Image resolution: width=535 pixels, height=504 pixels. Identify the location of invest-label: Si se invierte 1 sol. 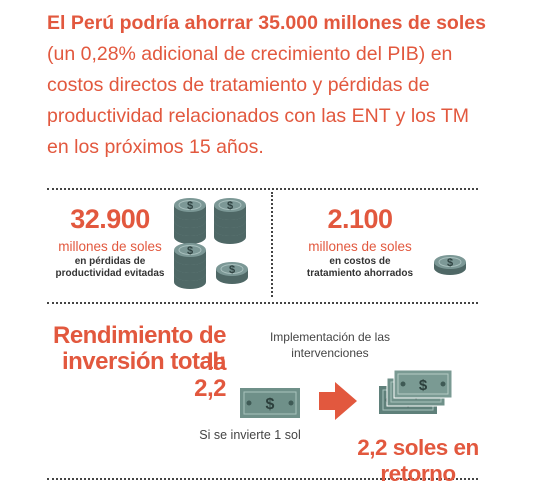
(250, 435).